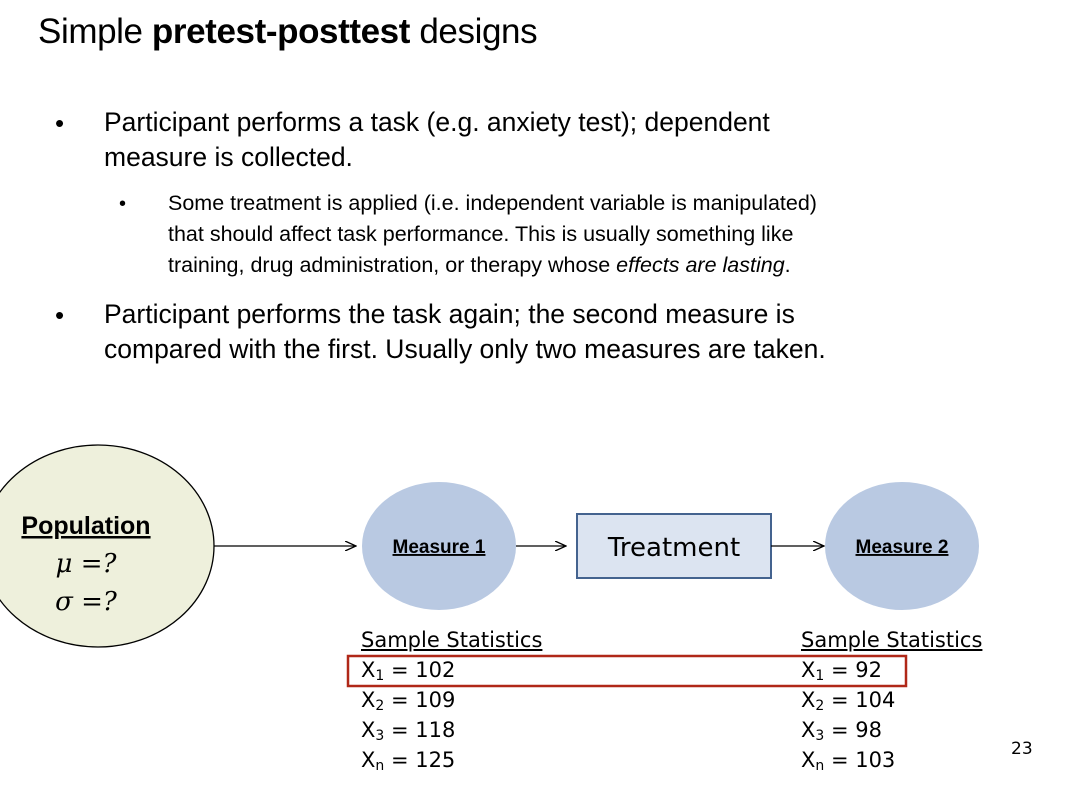 Image resolution: width=1066 pixels, height=788 pixels. What do you see at coordinates (853, 670) in the screenshot?
I see `stat-value: = 92` at bounding box center [853, 670].